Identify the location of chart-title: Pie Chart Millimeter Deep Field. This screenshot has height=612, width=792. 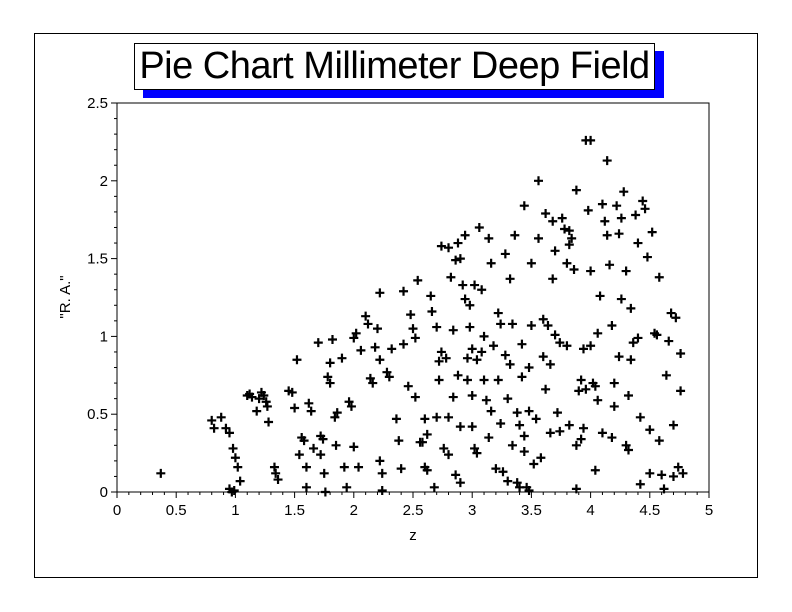
(394, 66).